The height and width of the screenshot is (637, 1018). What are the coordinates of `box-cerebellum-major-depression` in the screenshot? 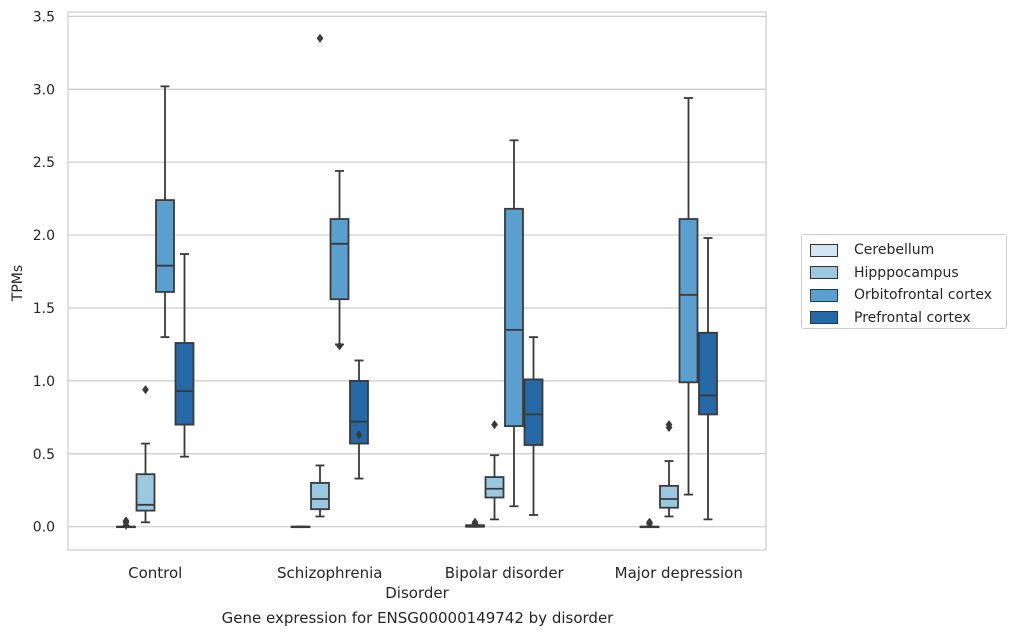 It's located at (649, 523).